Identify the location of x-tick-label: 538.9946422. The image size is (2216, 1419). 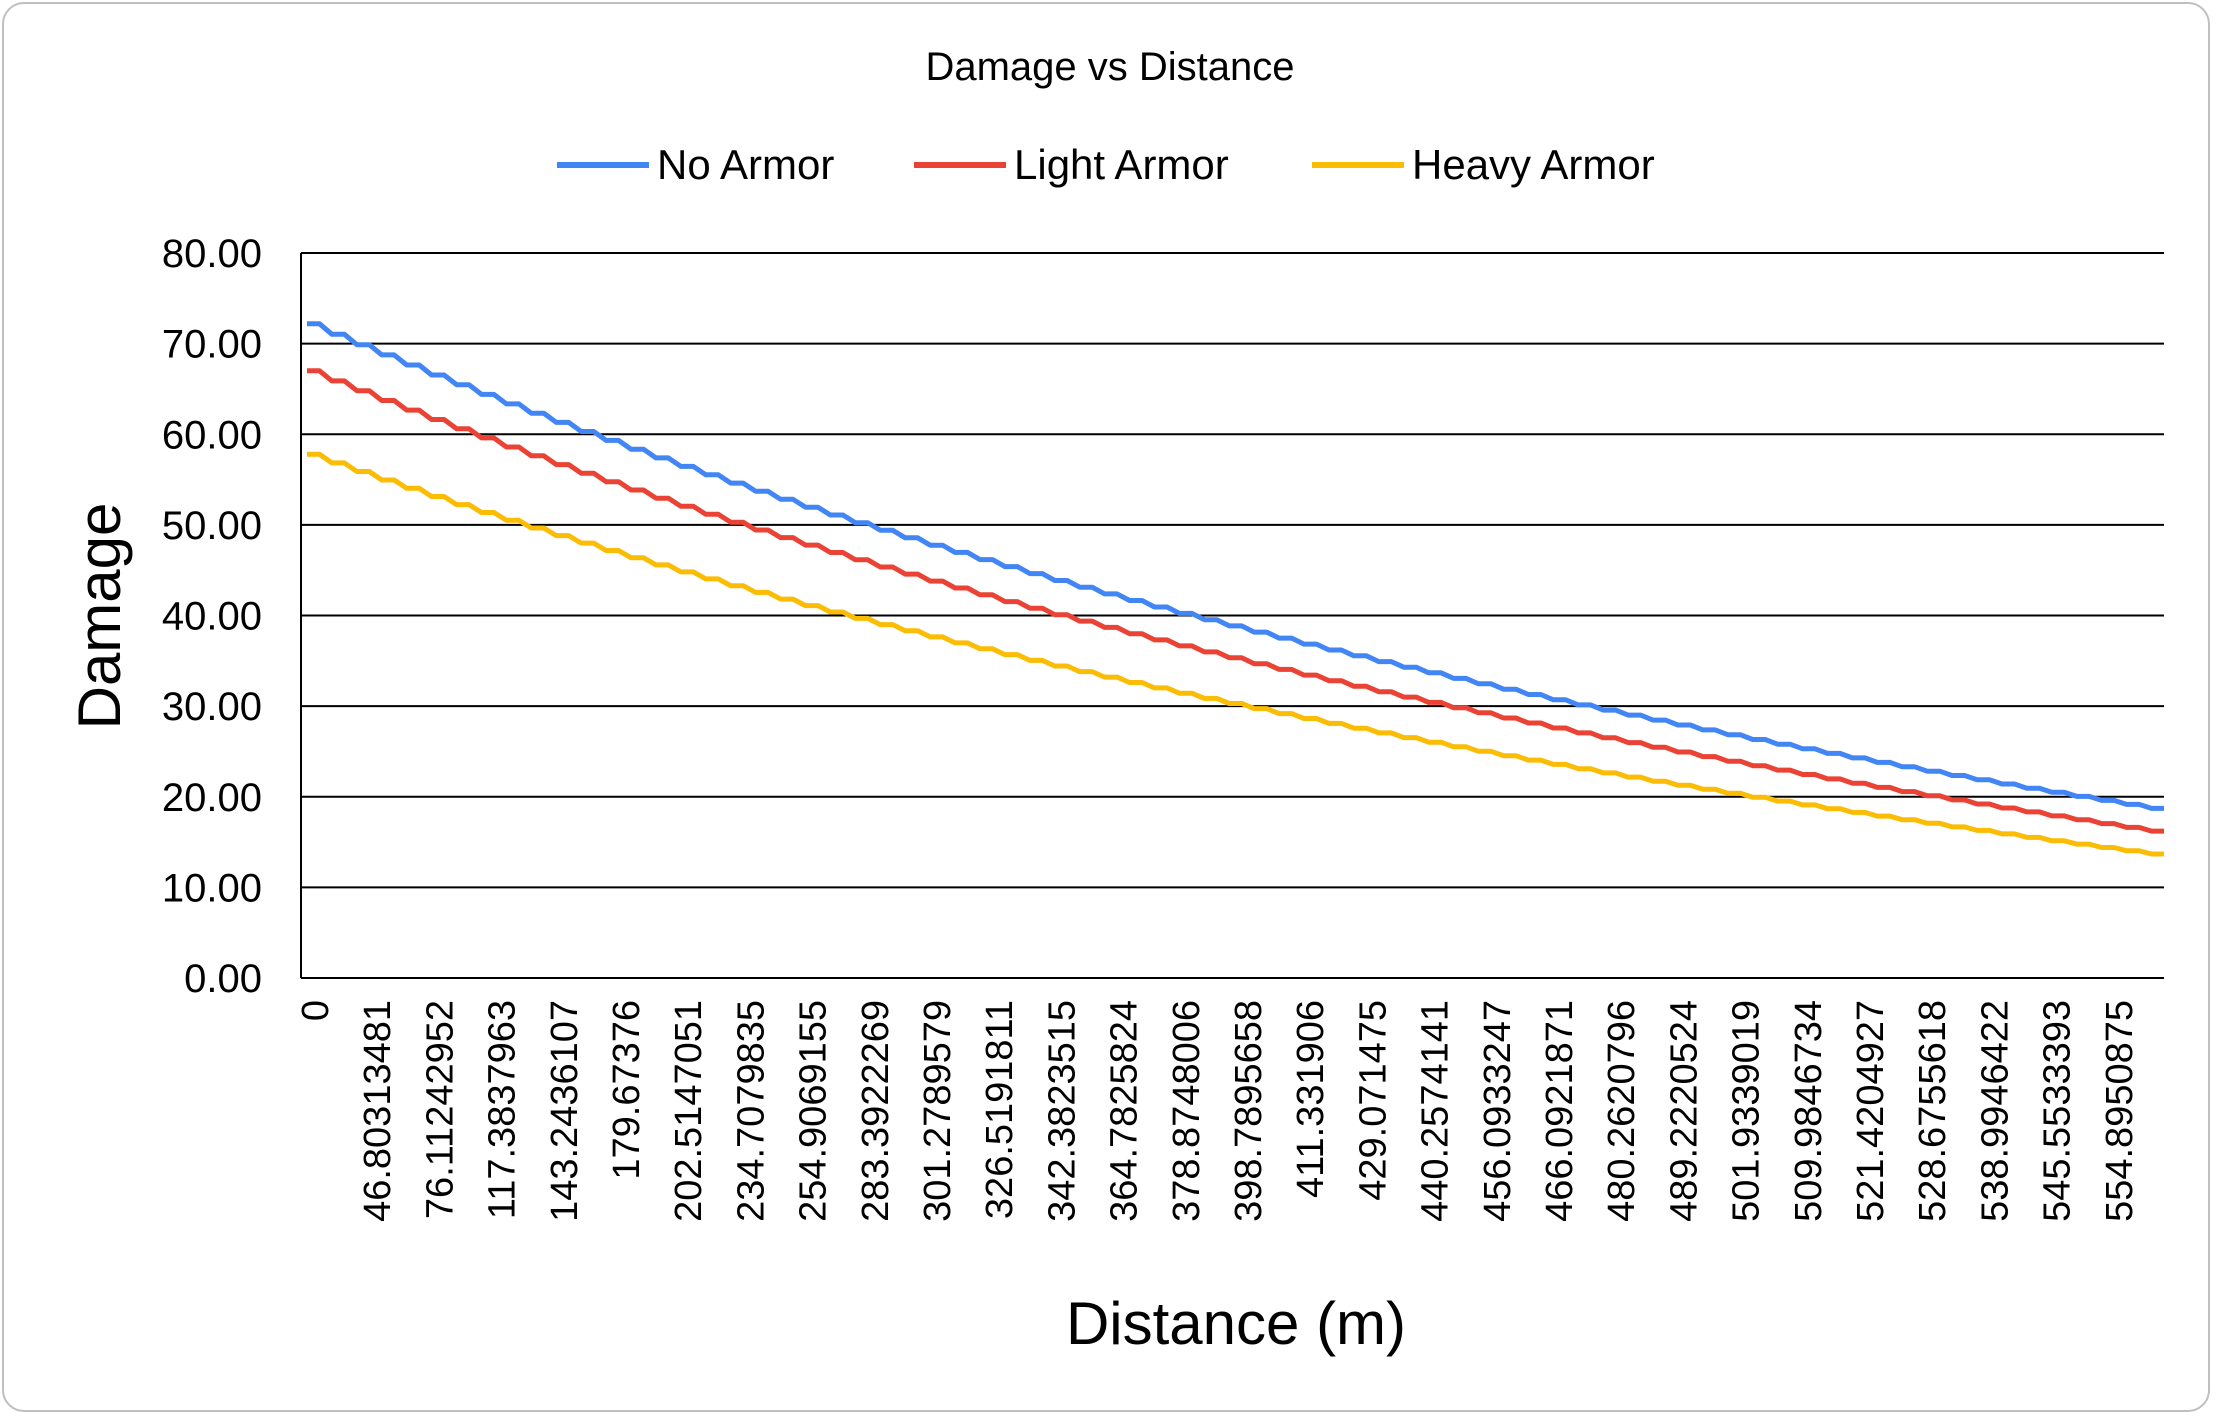
(1995, 1111).